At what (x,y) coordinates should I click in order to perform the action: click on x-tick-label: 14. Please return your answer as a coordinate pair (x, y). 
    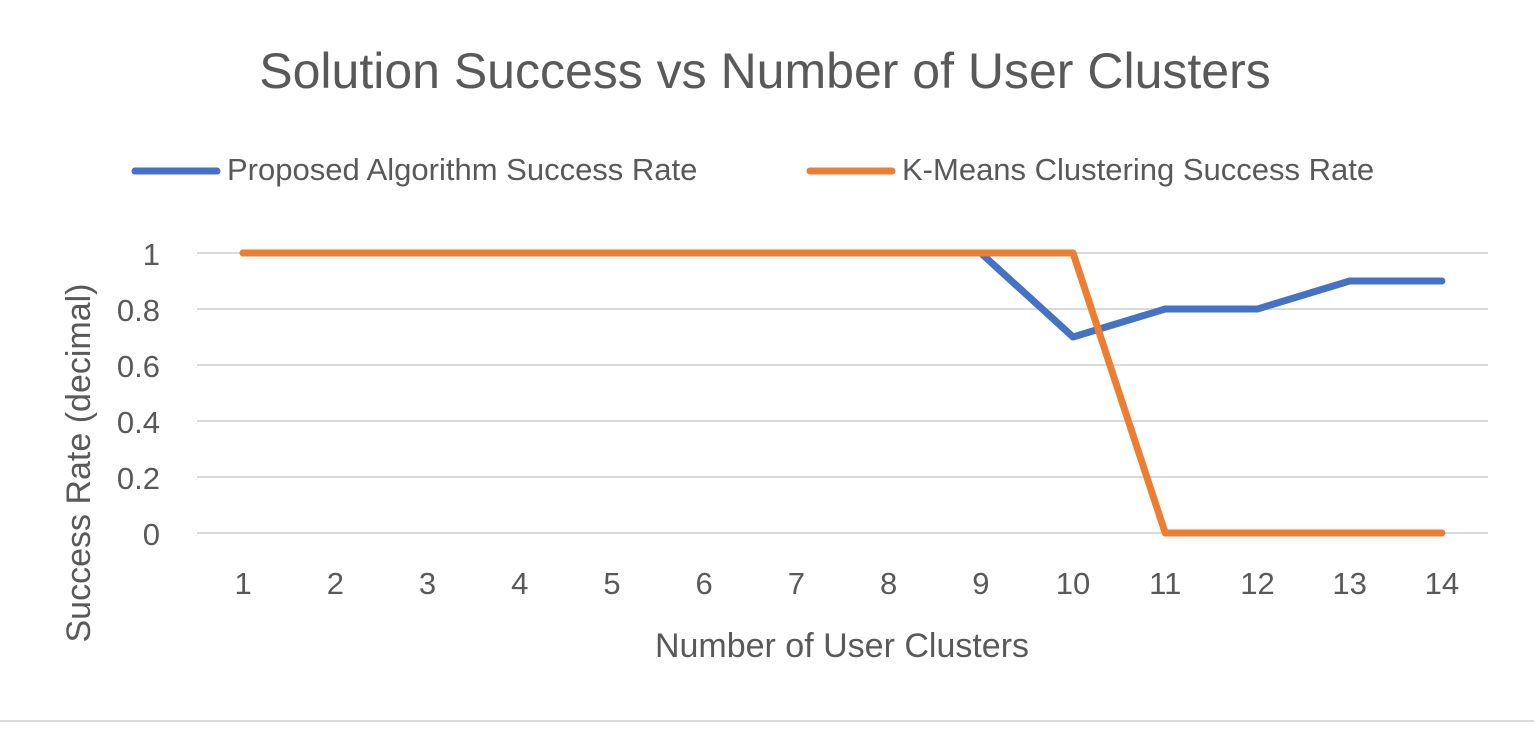
    Looking at the image, I should click on (1442, 583).